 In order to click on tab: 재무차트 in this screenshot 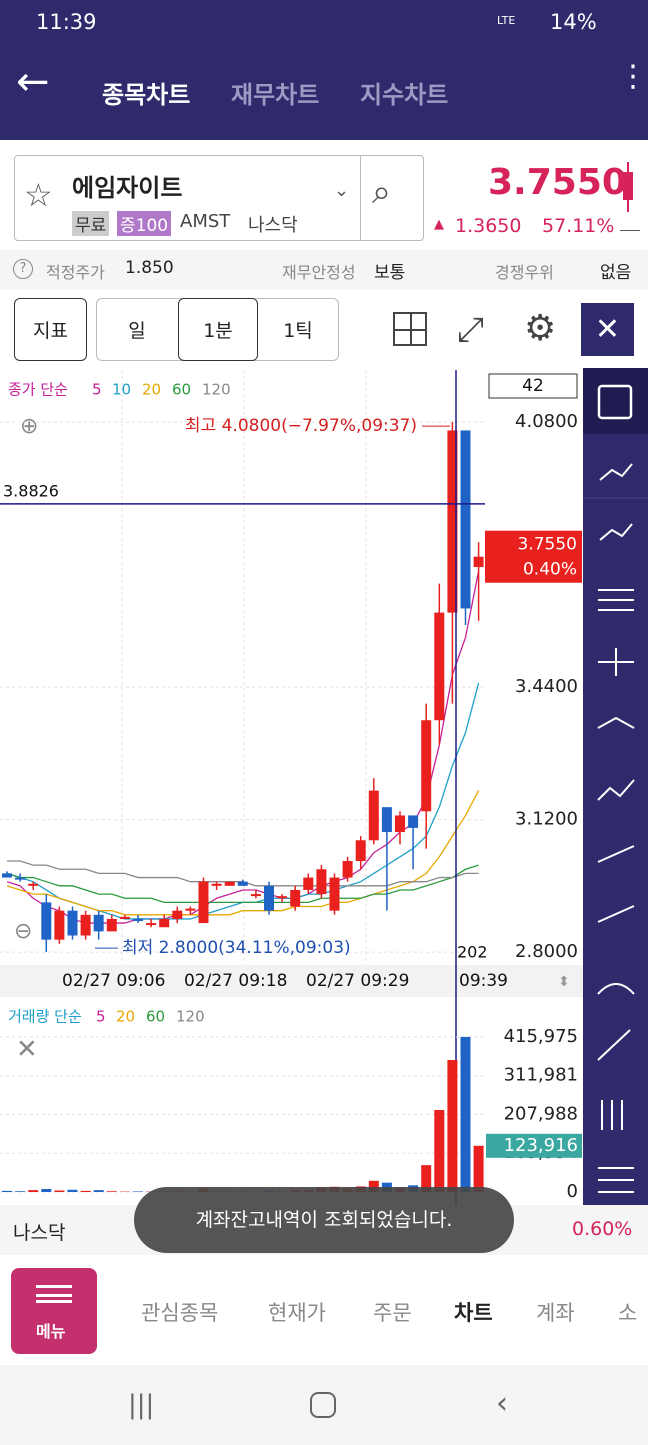, I will do `click(275, 95)`.